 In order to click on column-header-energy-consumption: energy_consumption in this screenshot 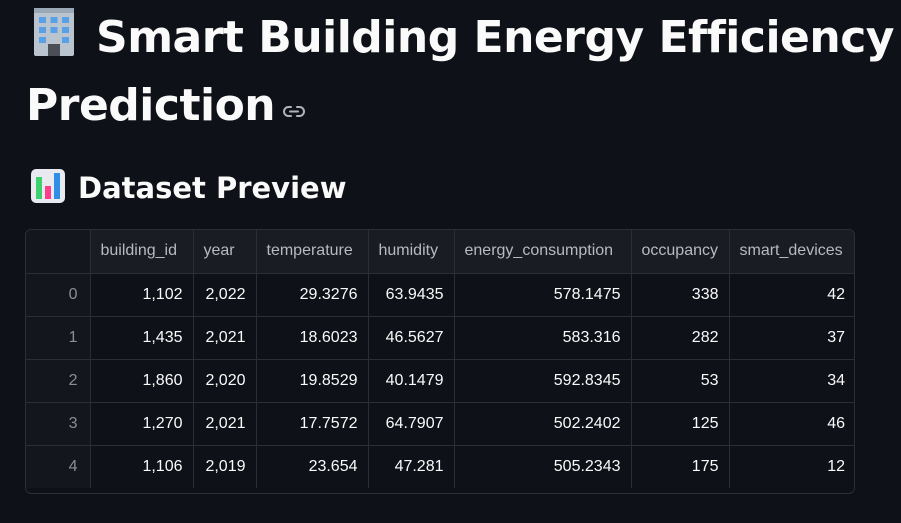, I will do `click(543, 252)`.